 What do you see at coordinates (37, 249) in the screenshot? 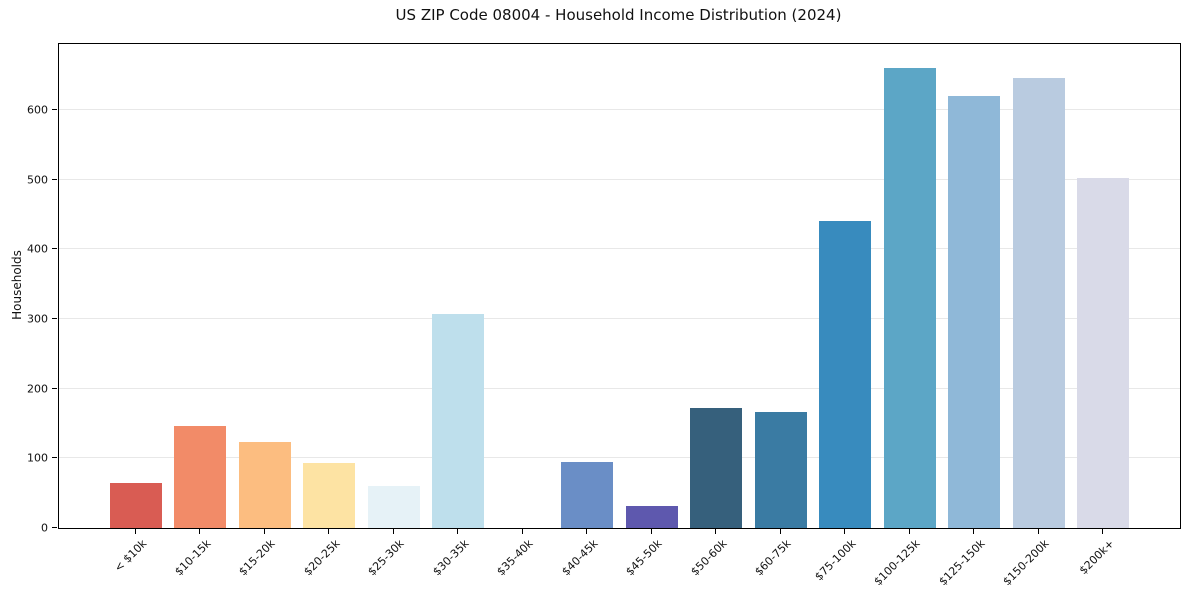
I see `y-tick-label: 400` at bounding box center [37, 249].